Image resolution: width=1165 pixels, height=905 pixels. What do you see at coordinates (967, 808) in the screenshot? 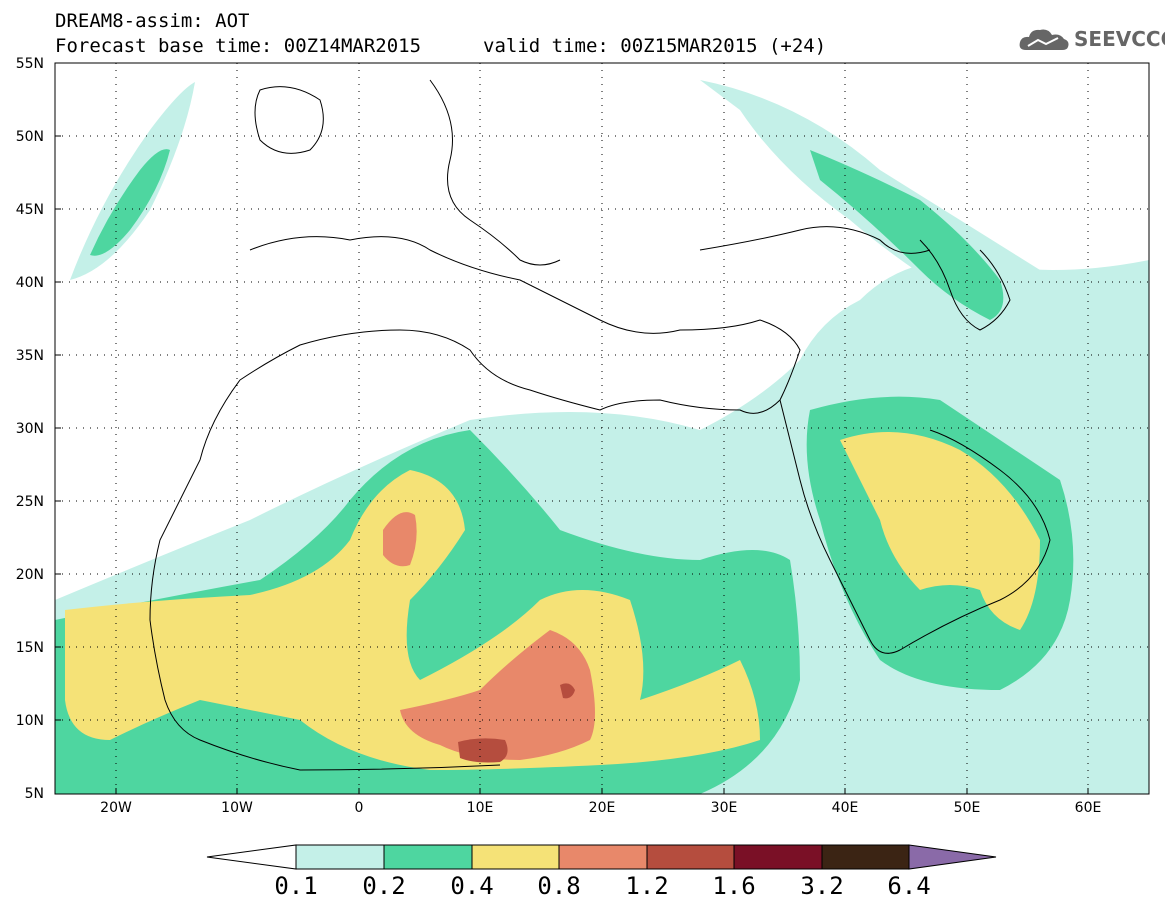
I see `lon-label-50e: 50E` at bounding box center [967, 808].